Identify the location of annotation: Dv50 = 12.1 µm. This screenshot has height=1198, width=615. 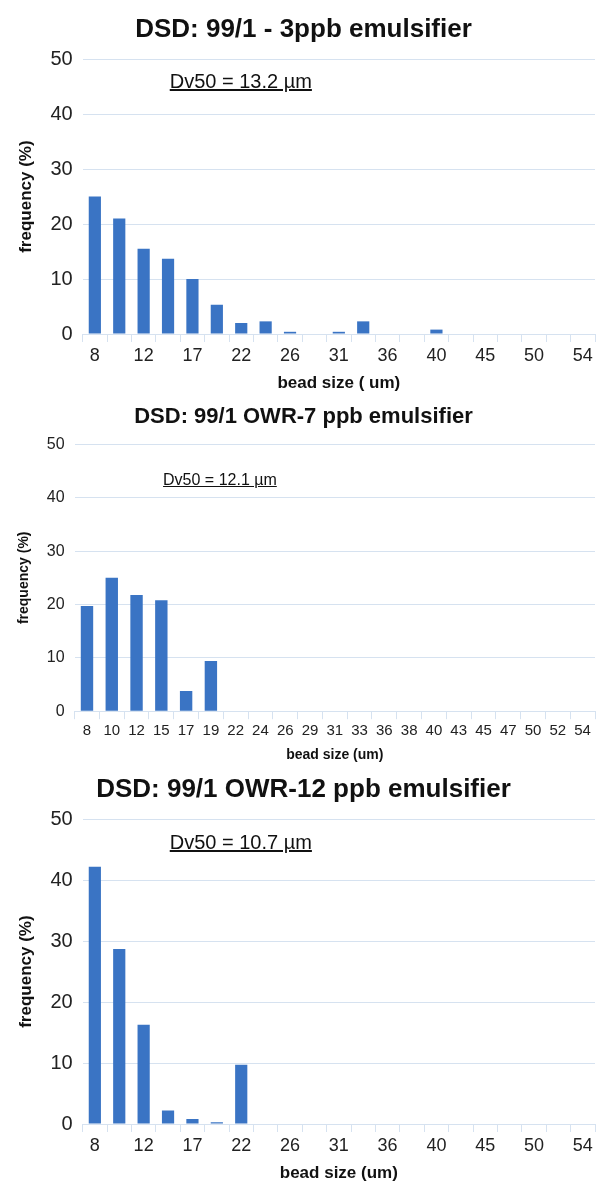
(220, 480).